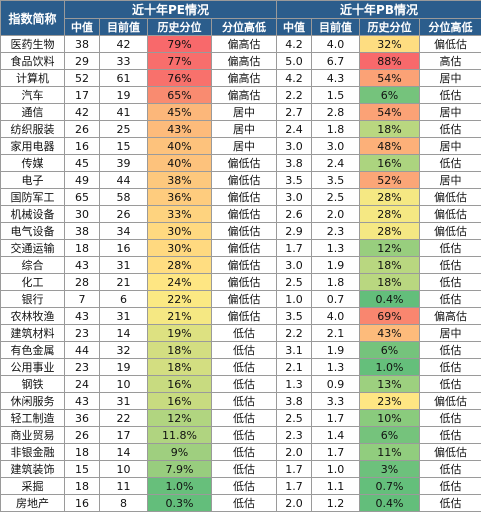  I want to click on pe-median: 17, so click(82, 95).